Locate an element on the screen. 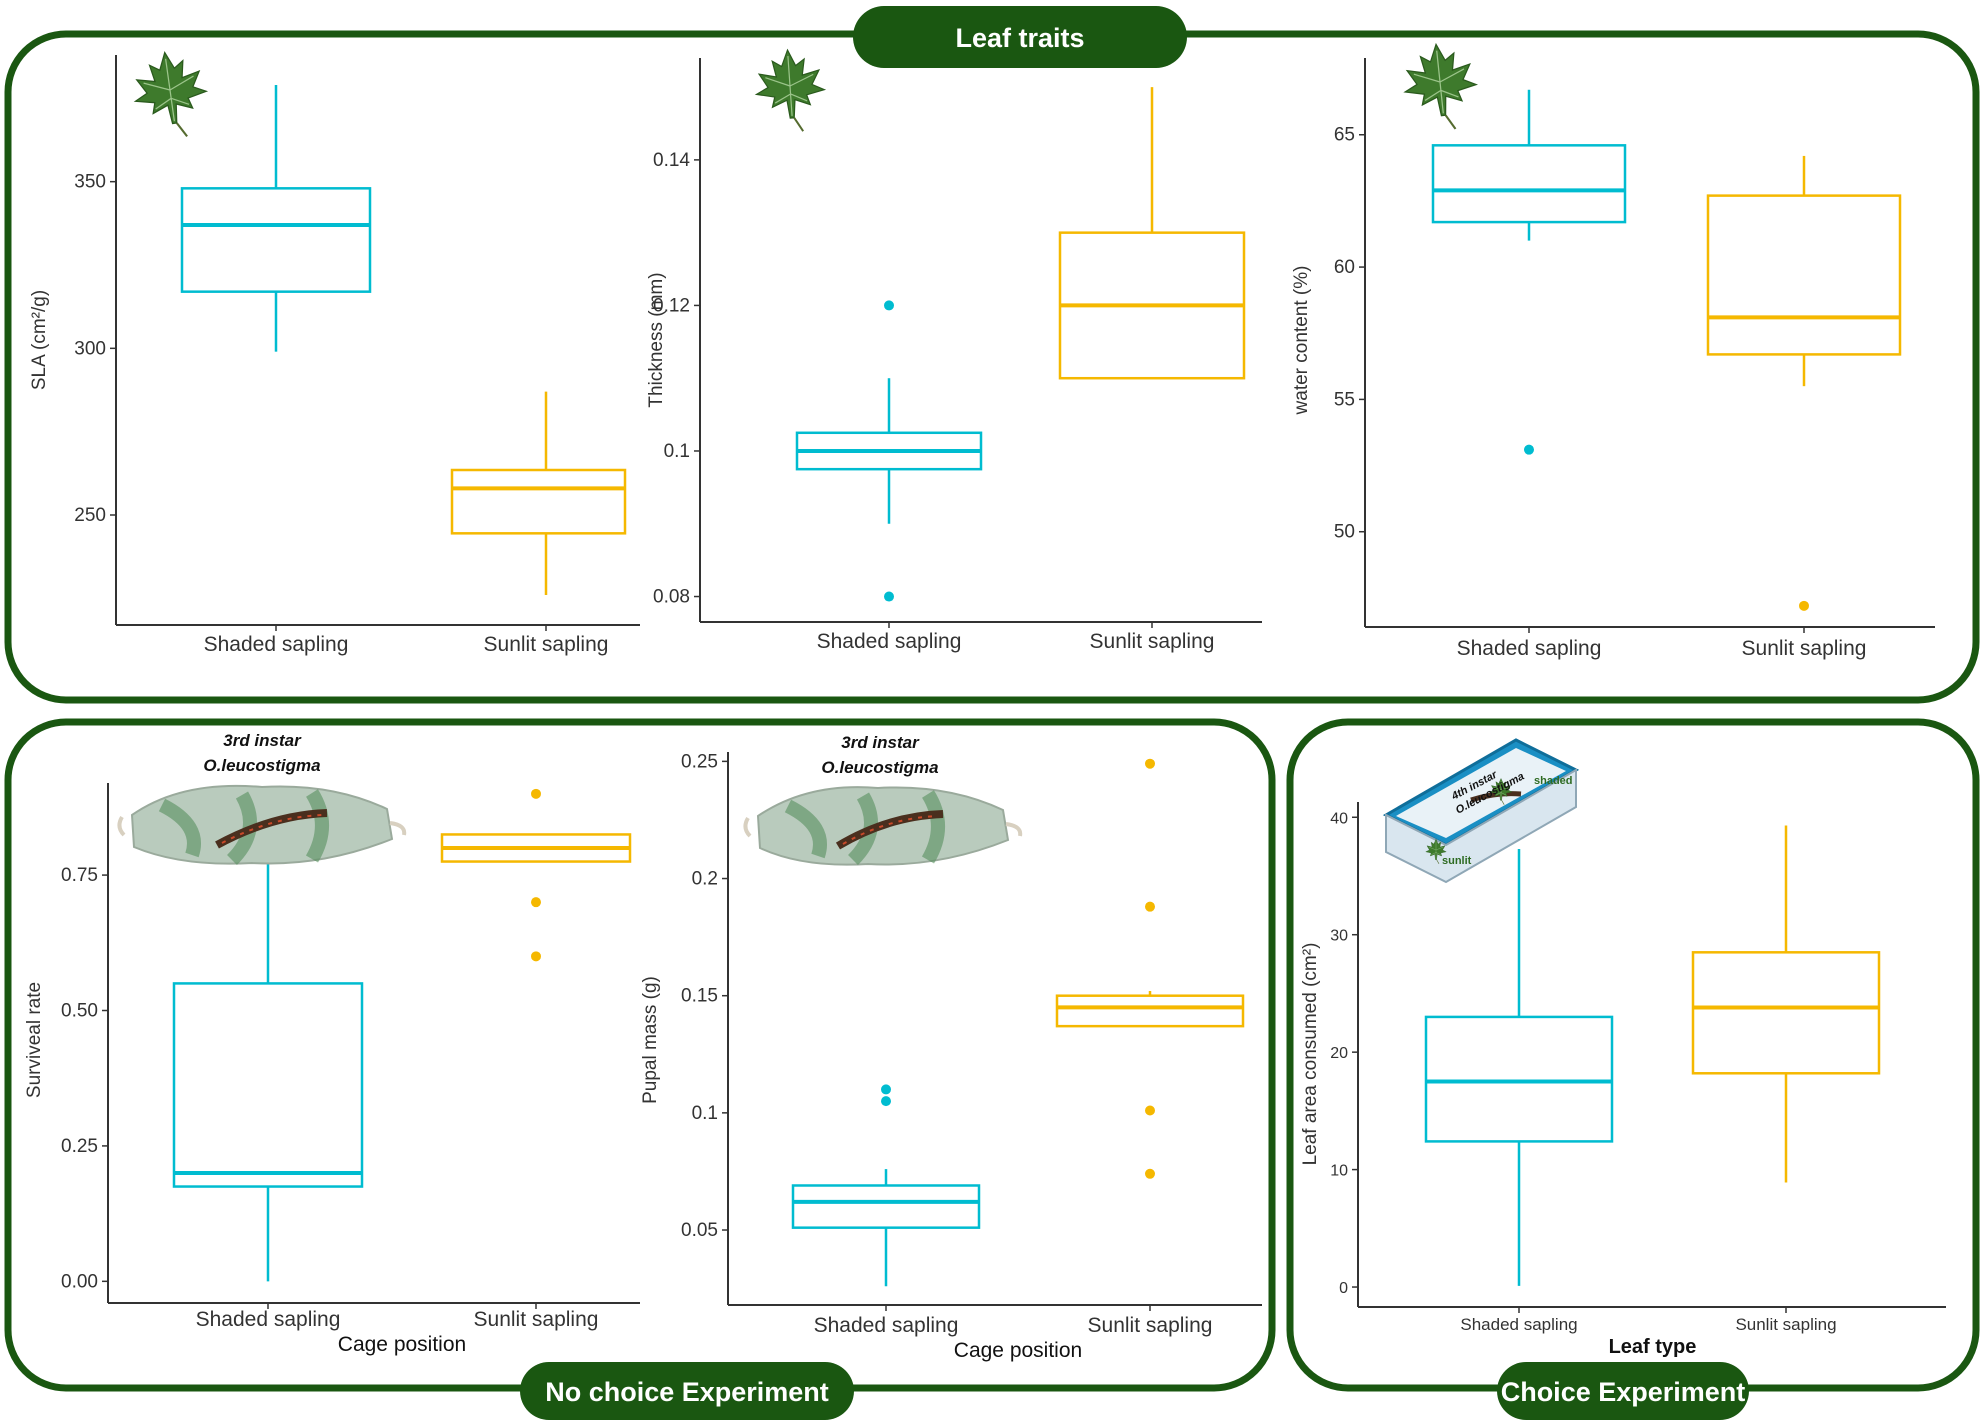  choice-pill: Choice Experiment is located at coordinates (1623, 1391).